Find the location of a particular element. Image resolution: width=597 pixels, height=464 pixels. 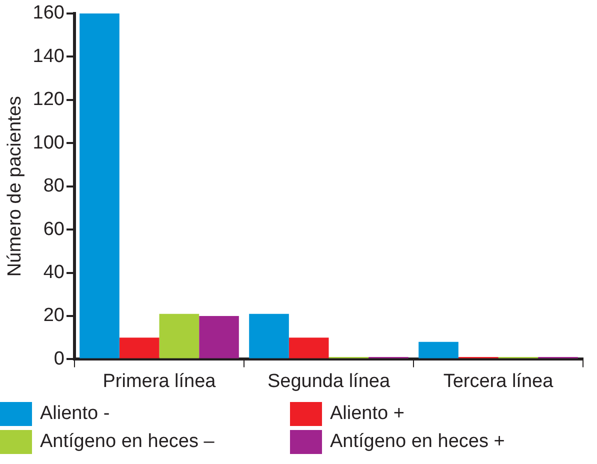

y-tick-label: 120 is located at coordinates (48, 99).